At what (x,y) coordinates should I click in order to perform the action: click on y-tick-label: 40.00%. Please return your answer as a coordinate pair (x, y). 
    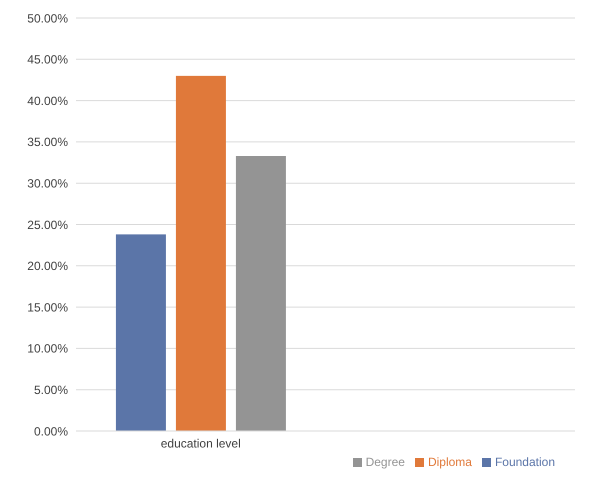
    Looking at the image, I should click on (47, 101).